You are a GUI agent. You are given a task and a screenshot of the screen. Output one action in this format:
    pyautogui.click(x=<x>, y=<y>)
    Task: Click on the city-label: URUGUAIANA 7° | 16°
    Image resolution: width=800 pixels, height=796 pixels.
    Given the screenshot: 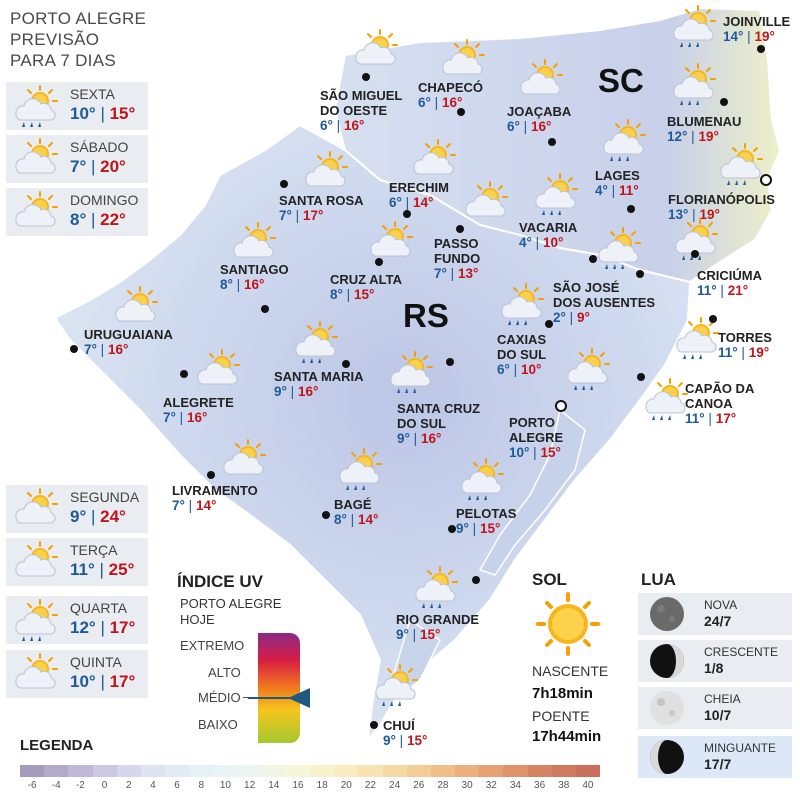 What is the action you would take?
    pyautogui.click(x=128, y=342)
    